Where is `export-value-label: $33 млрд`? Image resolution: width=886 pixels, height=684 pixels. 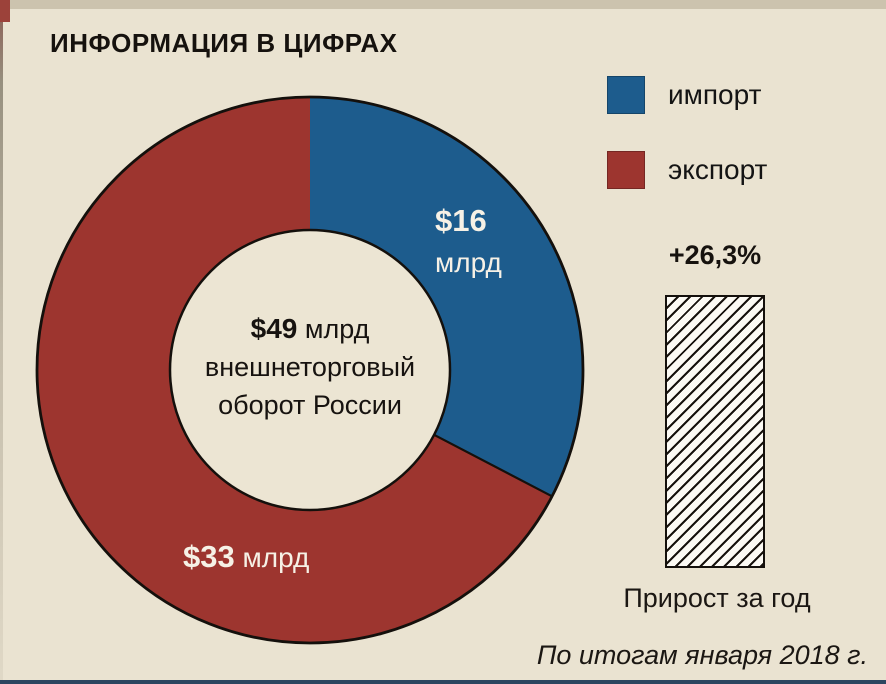 export-value-label: $33 млрд is located at coordinates (246, 556).